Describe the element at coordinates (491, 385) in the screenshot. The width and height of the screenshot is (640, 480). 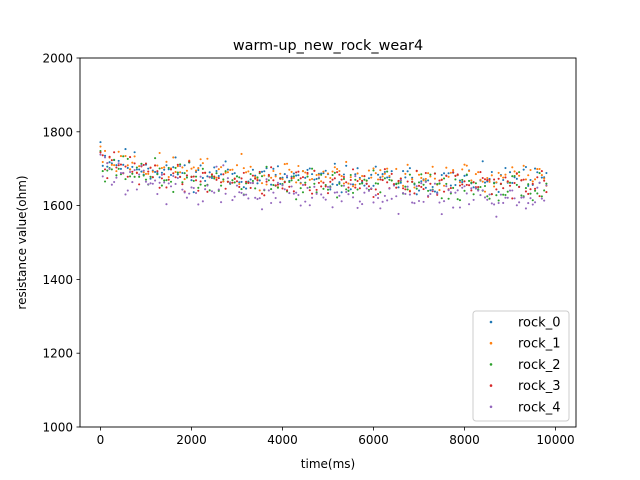
I see `legend-marker` at that location.